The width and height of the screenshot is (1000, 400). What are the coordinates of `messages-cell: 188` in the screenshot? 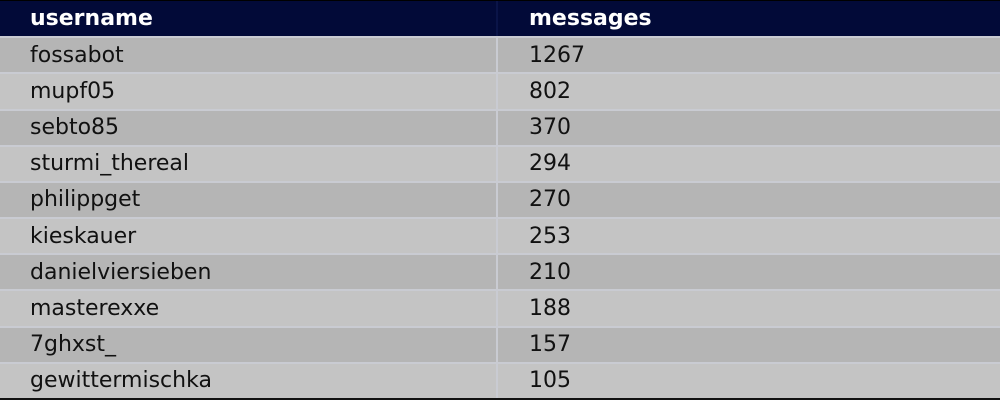 It's located at (550, 309).